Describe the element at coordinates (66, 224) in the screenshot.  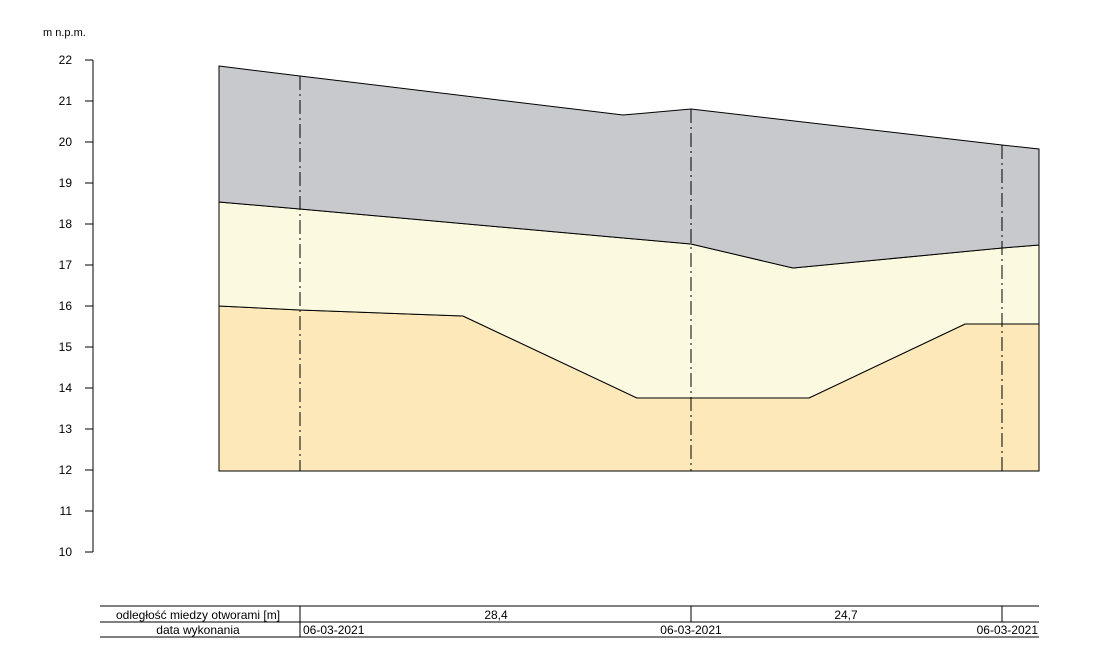
I see `axis-tick-label: 18` at that location.